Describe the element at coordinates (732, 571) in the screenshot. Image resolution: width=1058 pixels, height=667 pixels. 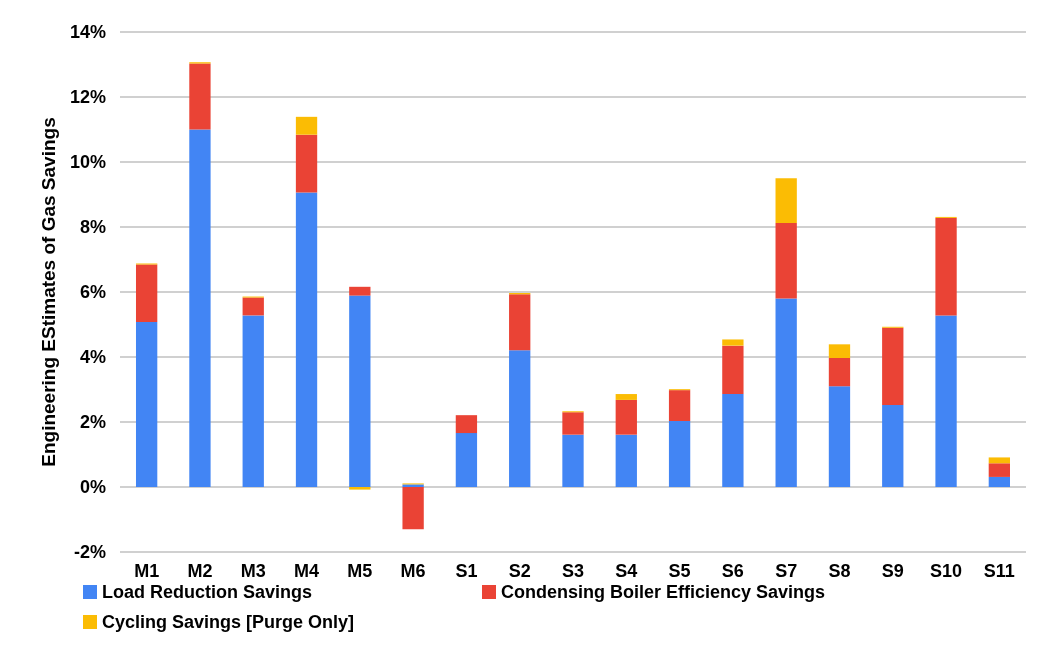
I see `x-tick-label: S6` at that location.